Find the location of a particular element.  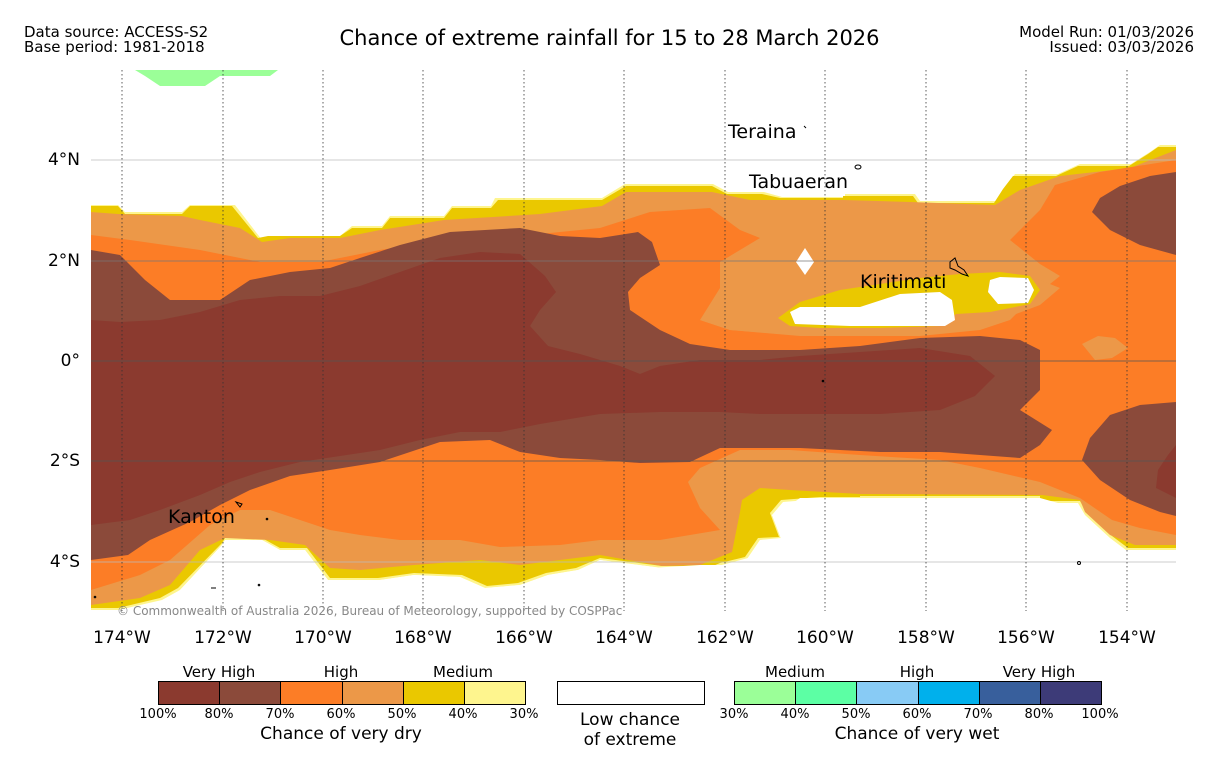

wet-pct-label: 70% is located at coordinates (978, 714).